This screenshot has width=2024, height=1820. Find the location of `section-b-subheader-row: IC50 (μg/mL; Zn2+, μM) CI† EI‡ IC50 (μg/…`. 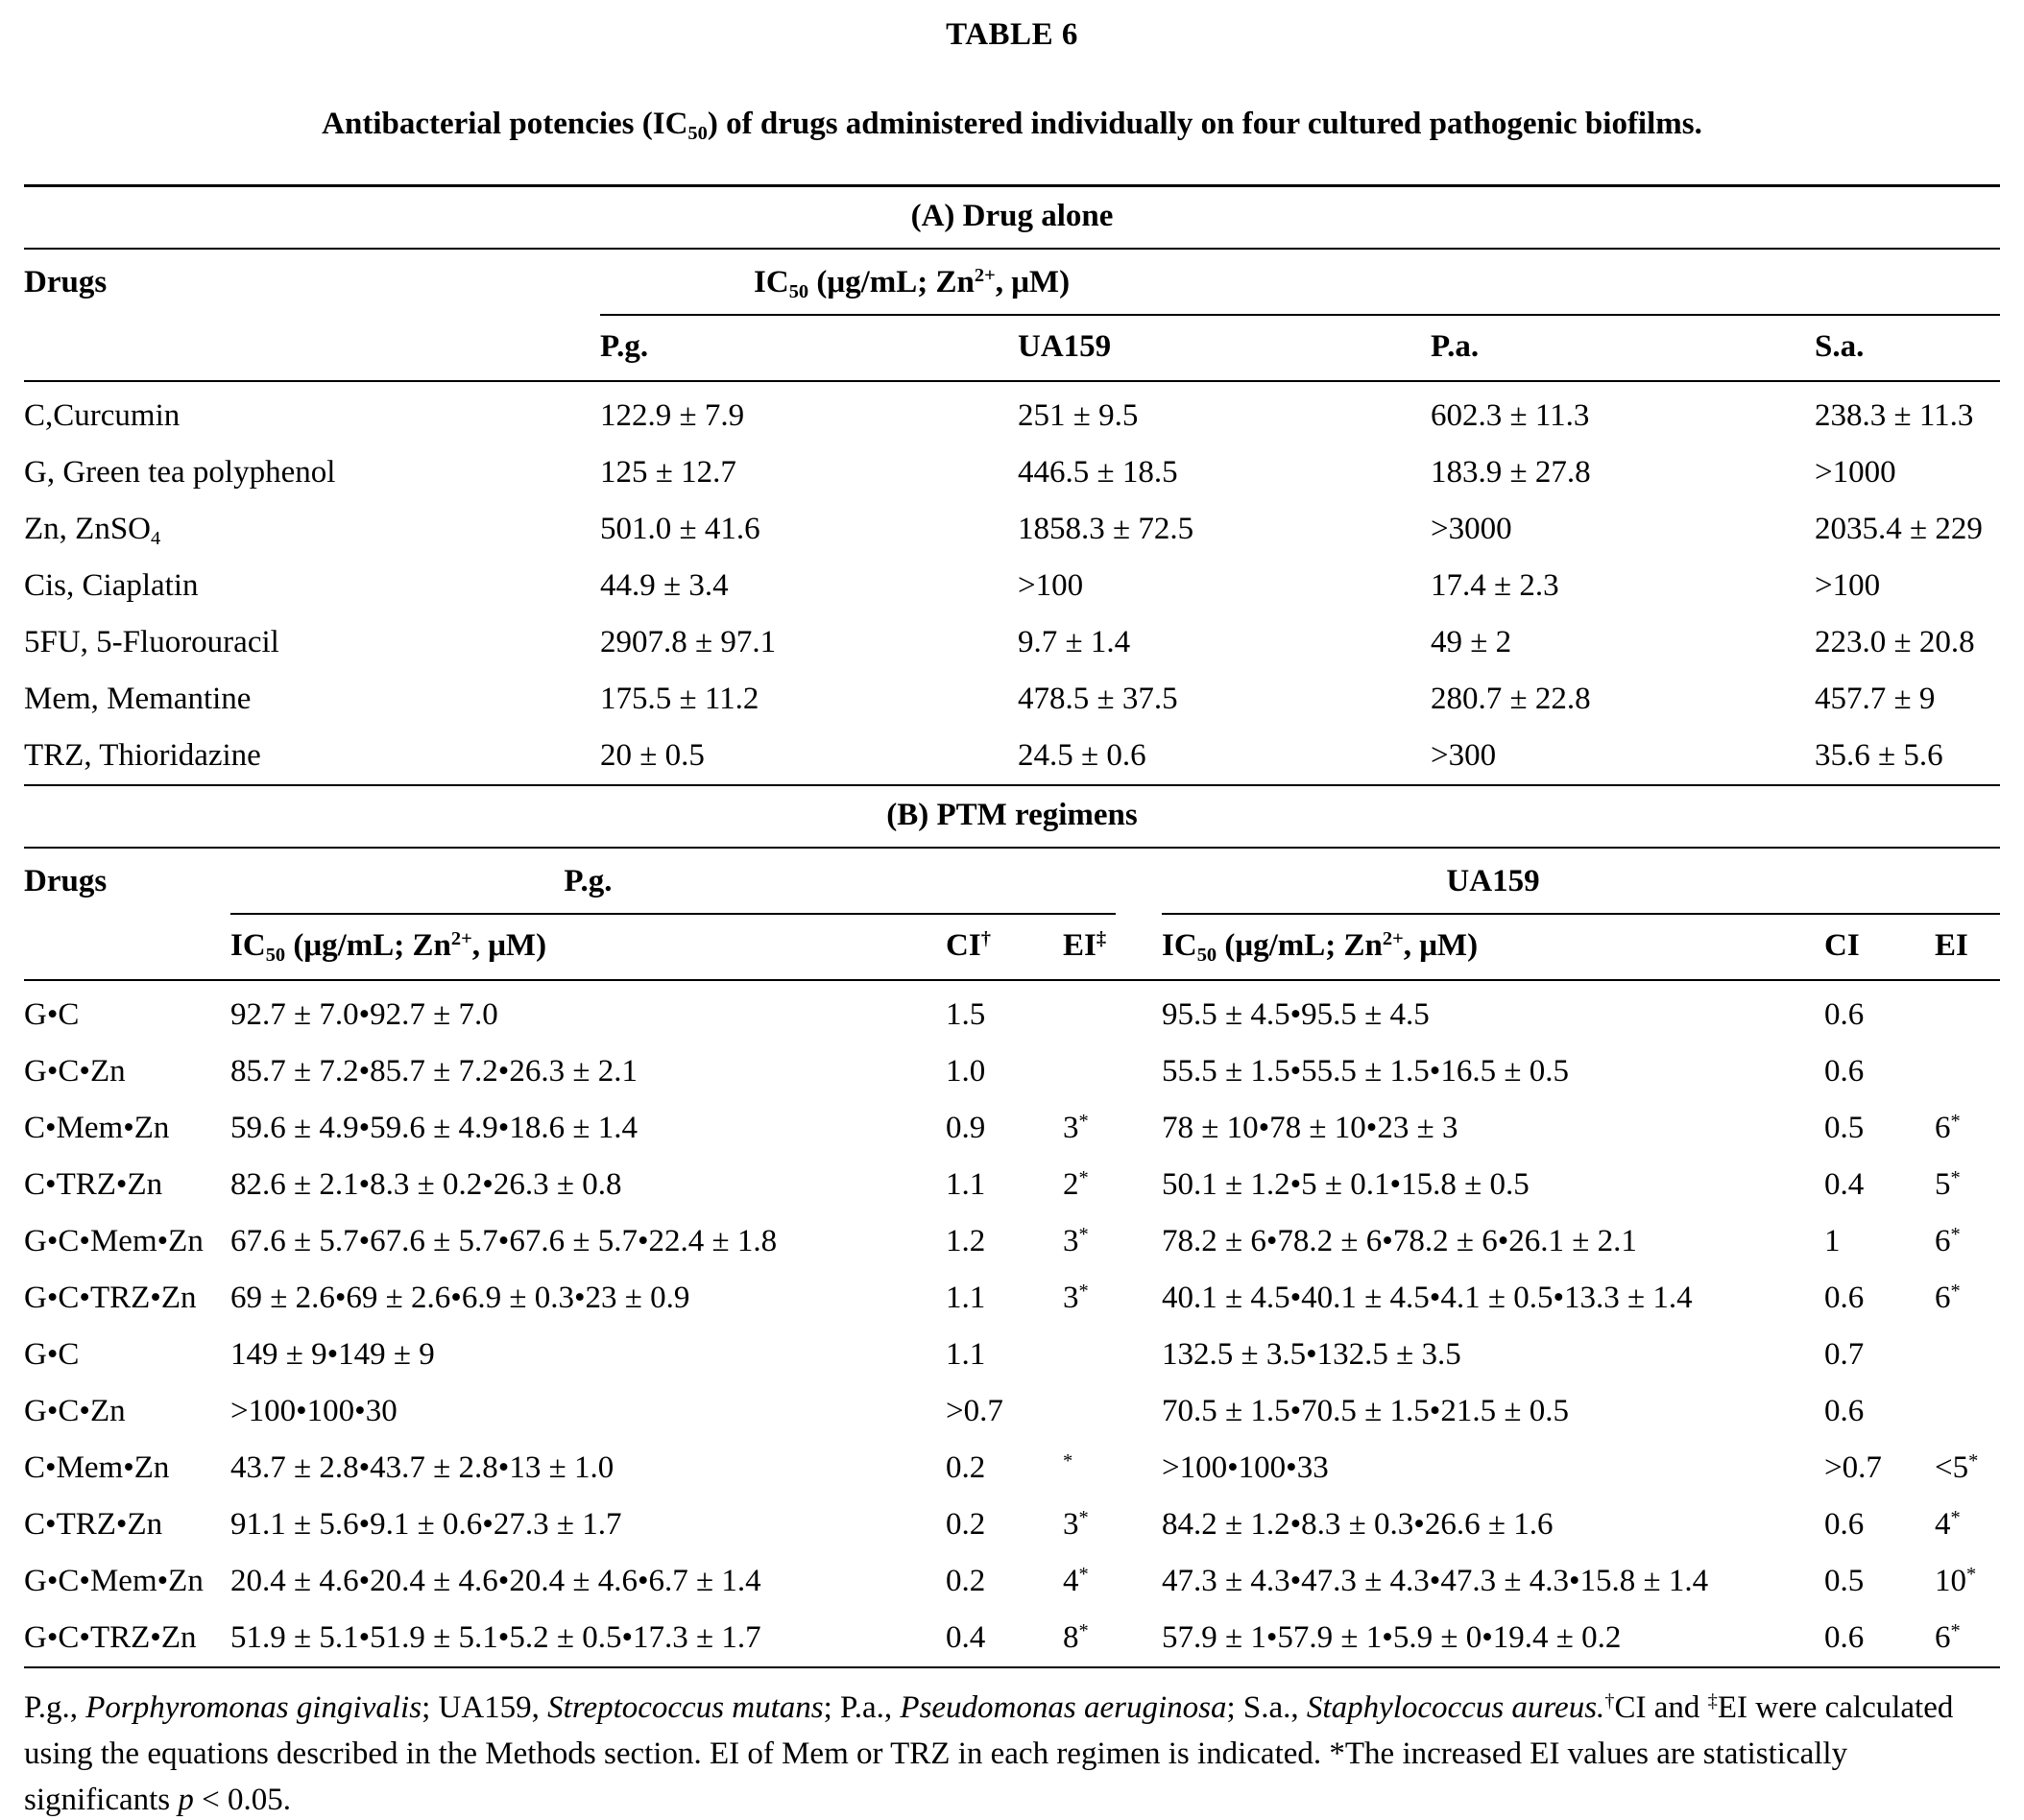

section-b-subheader-row: IC50 (μg/mL; Zn2+, μM) CI† EI‡ IC50 (μg/… is located at coordinates (1012, 948).